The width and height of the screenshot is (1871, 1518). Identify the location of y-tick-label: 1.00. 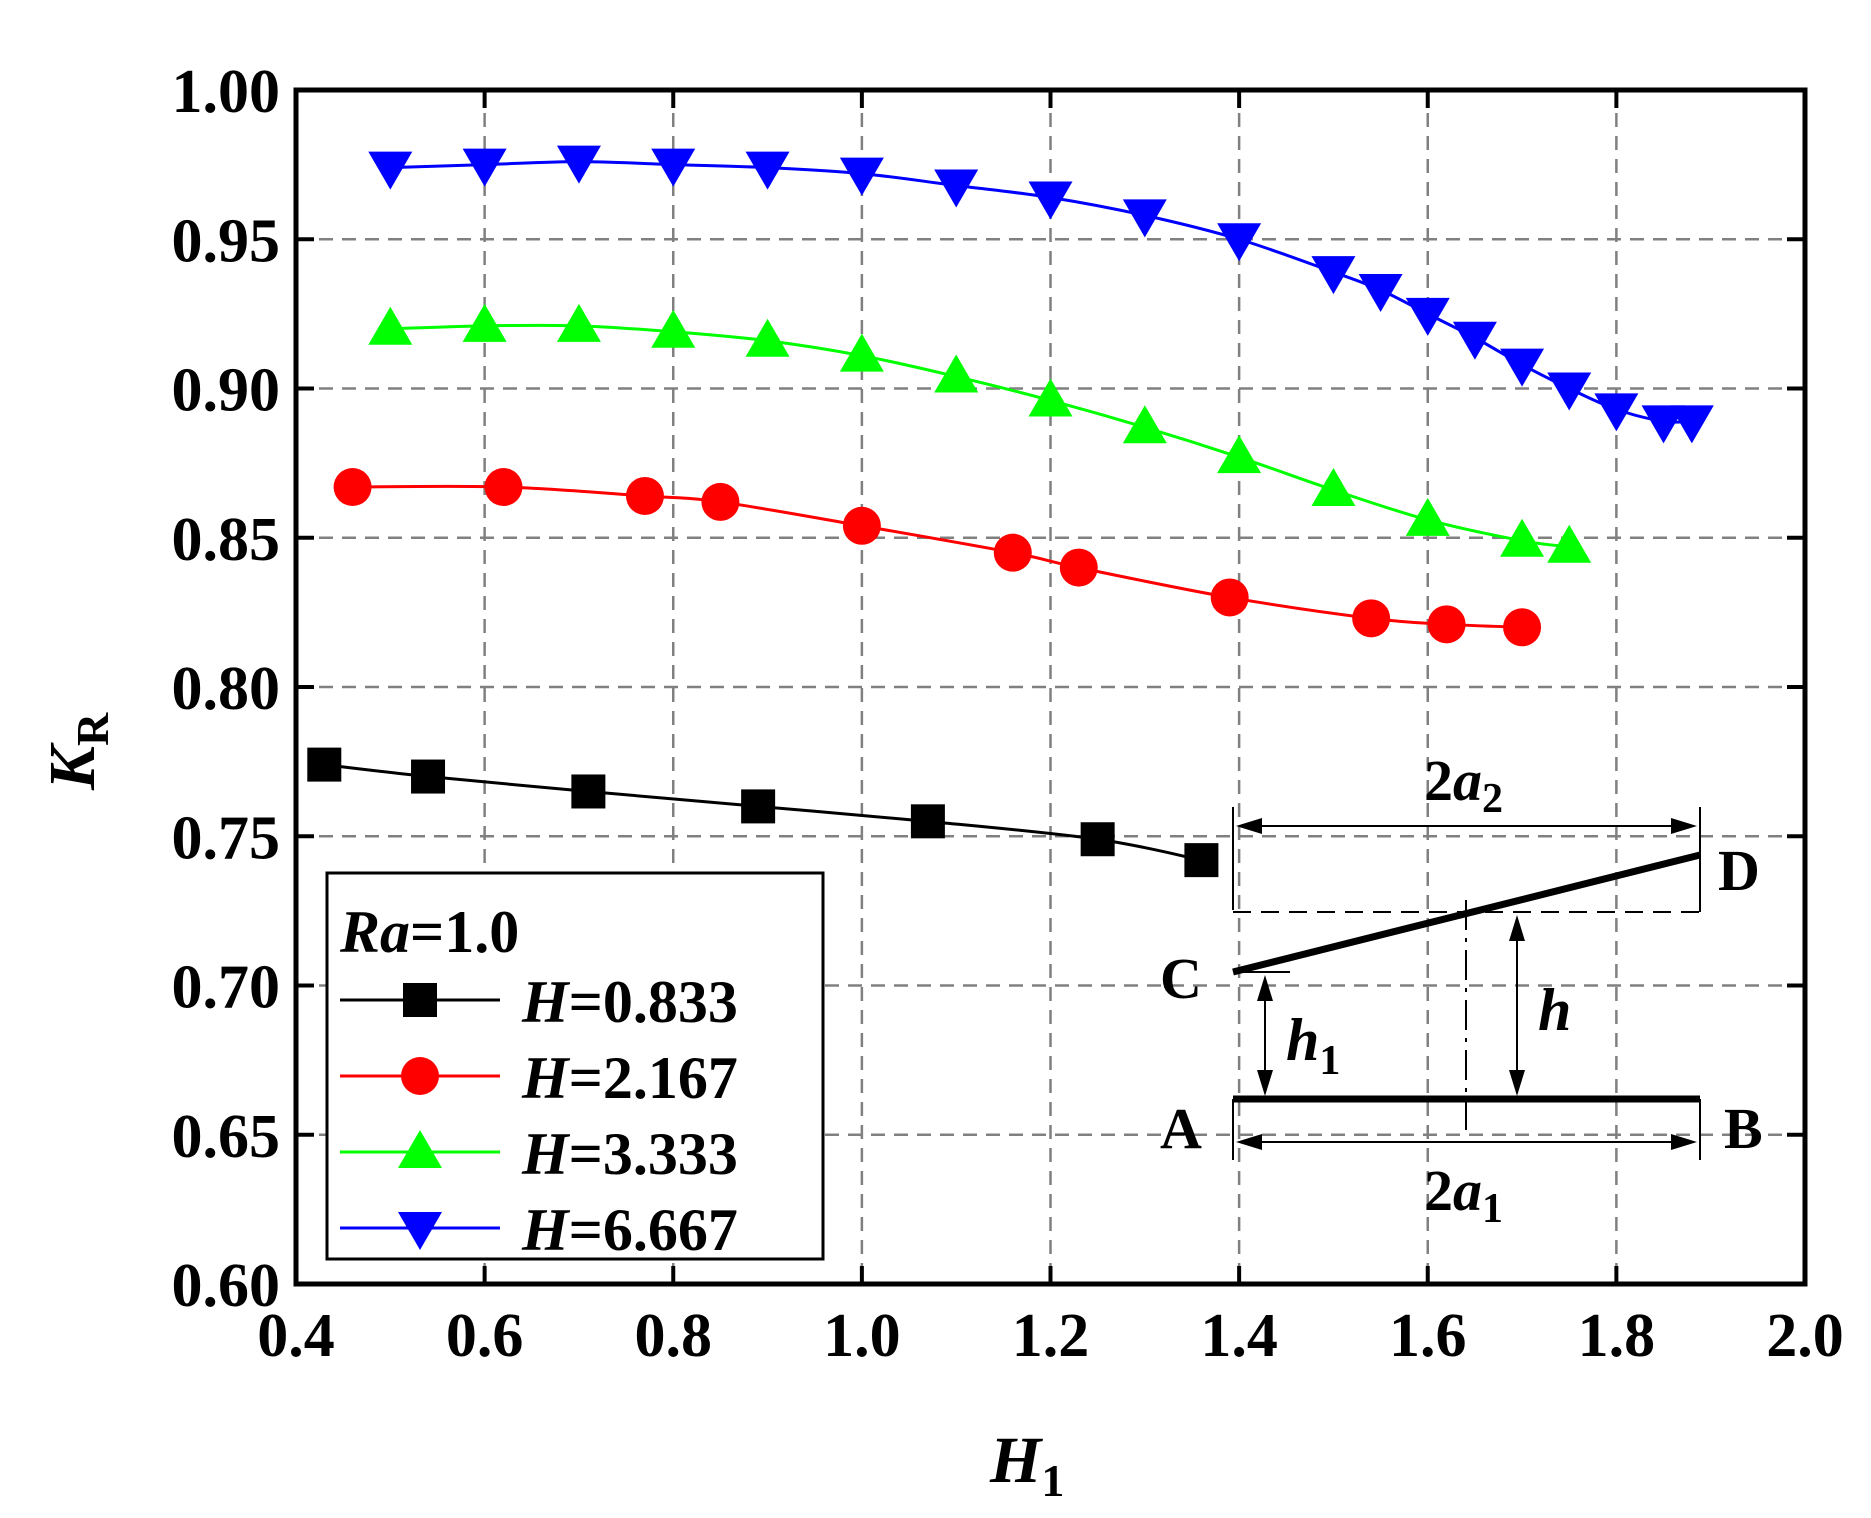
(226, 92).